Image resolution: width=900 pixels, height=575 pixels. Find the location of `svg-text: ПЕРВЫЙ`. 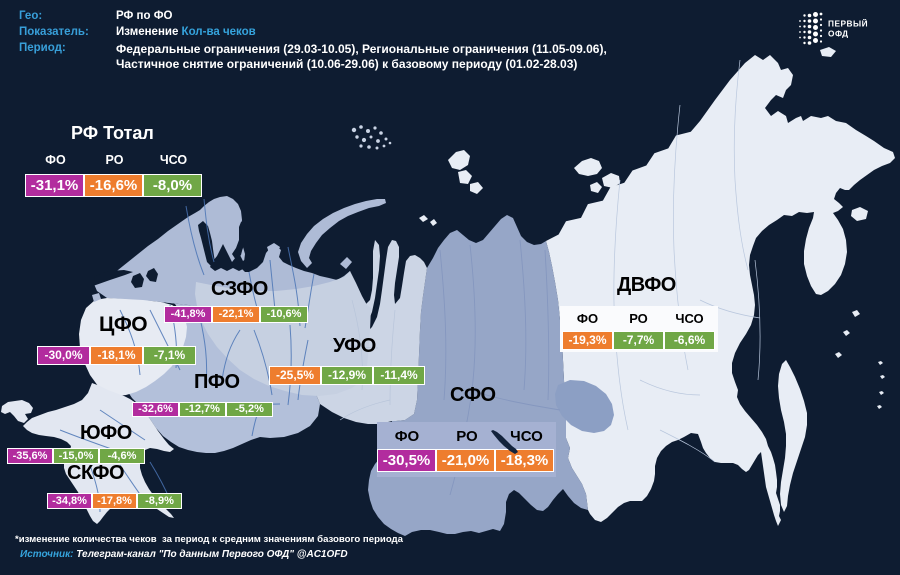

svg-text: ПЕРВЫЙ is located at coordinates (848, 23).